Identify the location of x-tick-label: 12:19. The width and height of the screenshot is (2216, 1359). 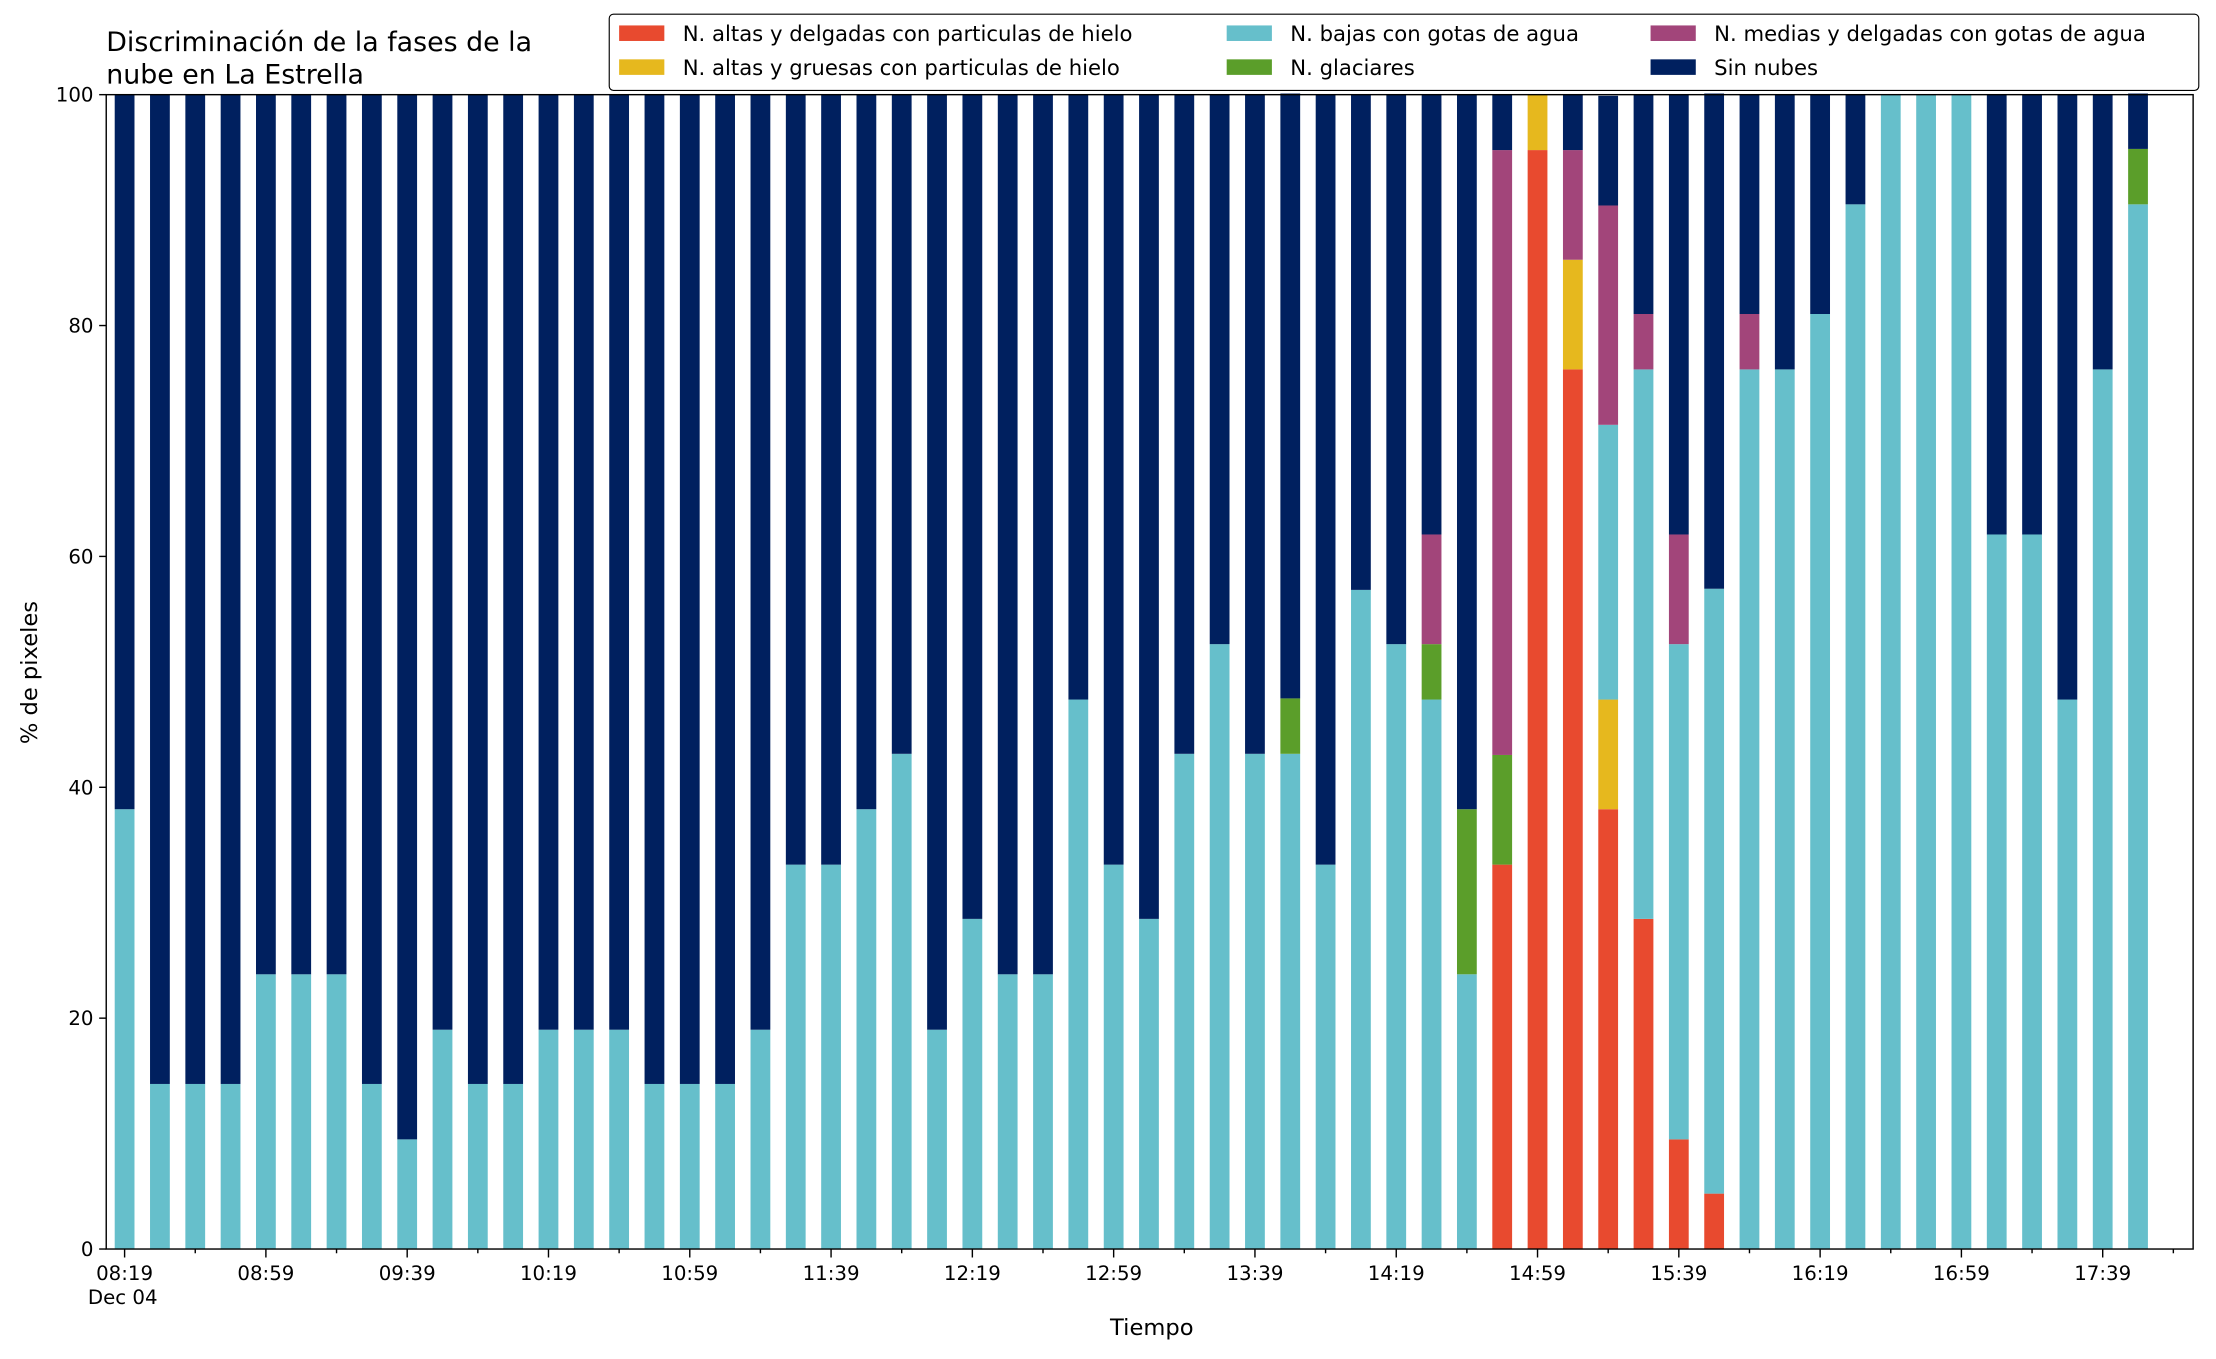
(972, 1273).